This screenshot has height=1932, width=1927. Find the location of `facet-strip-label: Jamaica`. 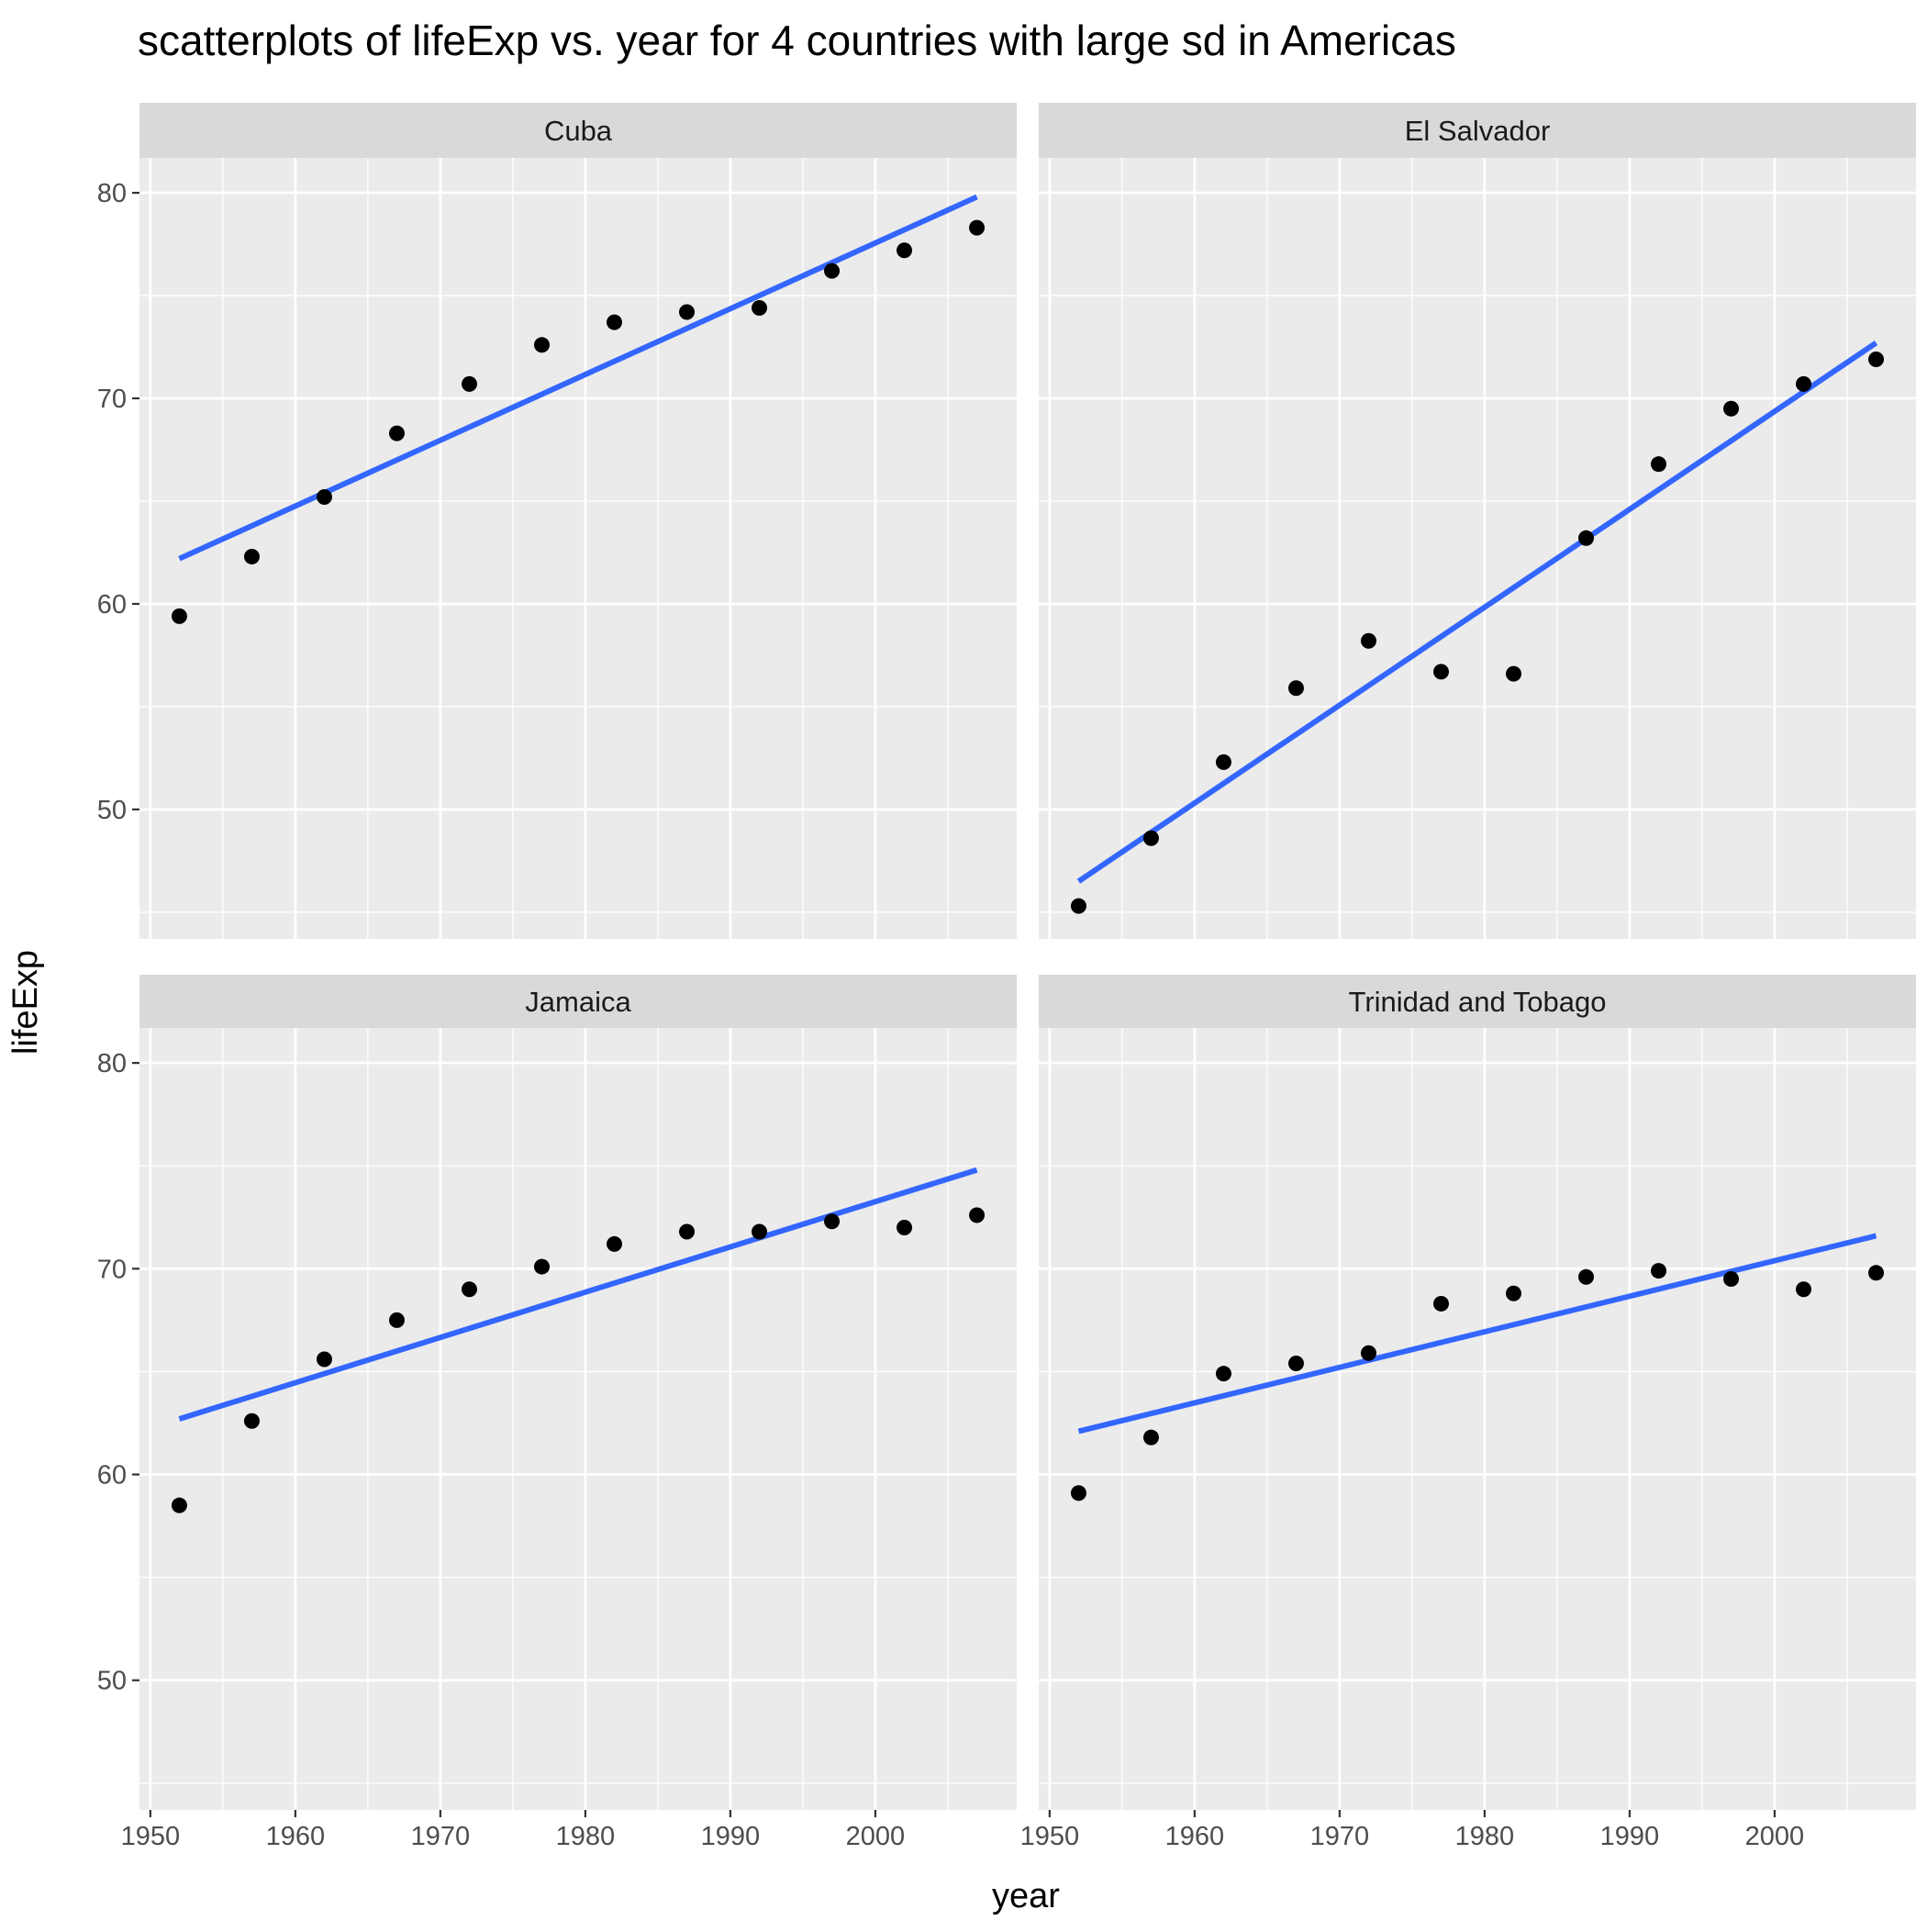

facet-strip-label: Jamaica is located at coordinates (578, 1002).